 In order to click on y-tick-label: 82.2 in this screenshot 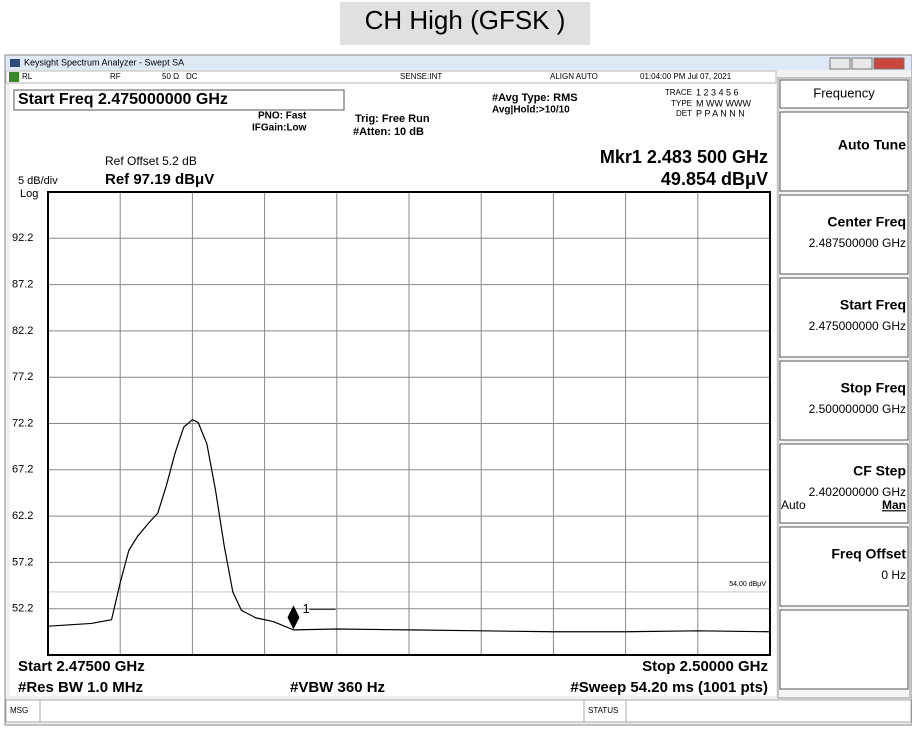, I will do `click(22, 331)`.